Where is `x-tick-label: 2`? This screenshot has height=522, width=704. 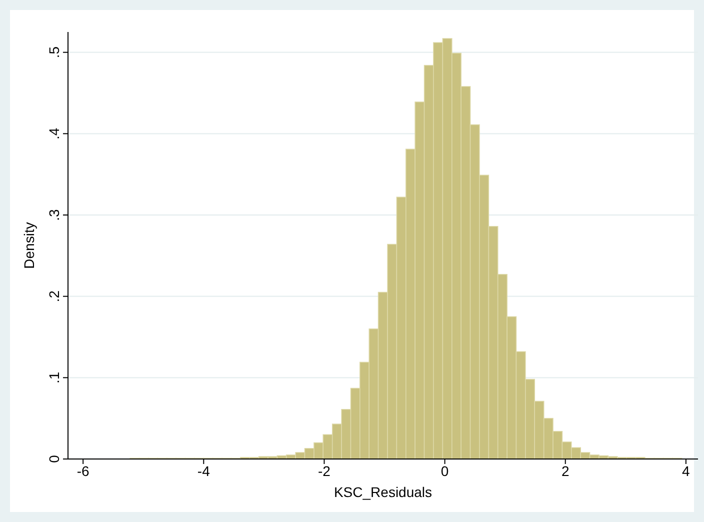 x-tick-label: 2 is located at coordinates (565, 470).